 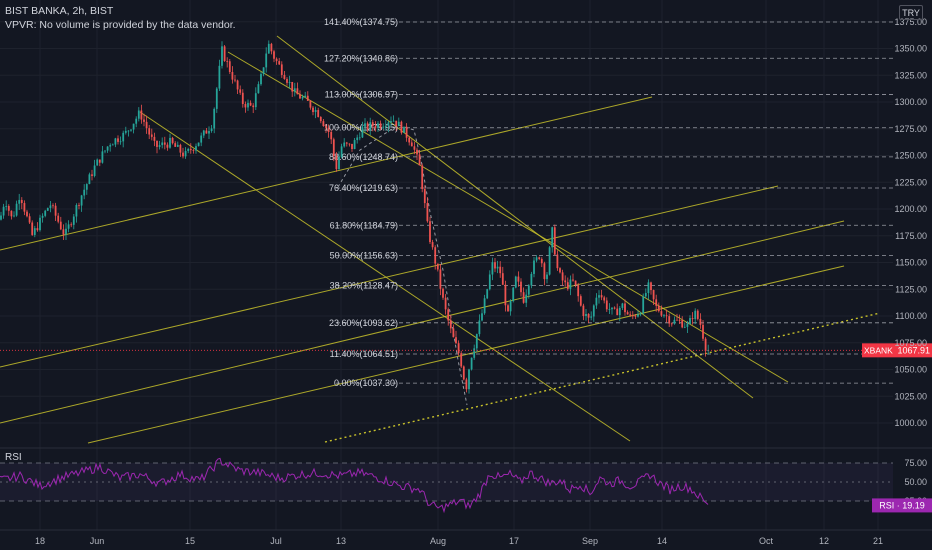 I want to click on y-tick-label: 1075.00, so click(x=910, y=343).